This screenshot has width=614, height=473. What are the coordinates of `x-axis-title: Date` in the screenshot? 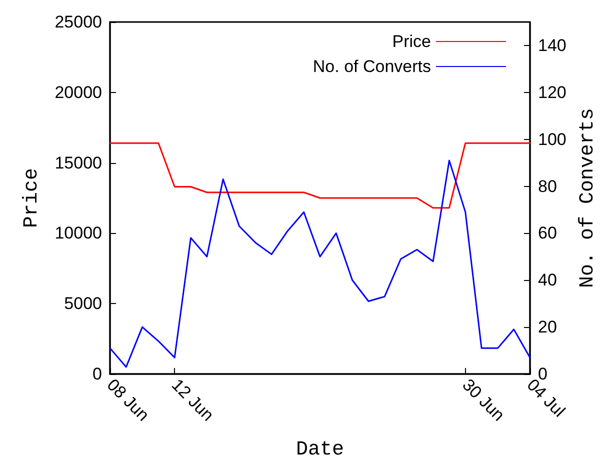 It's located at (320, 450).